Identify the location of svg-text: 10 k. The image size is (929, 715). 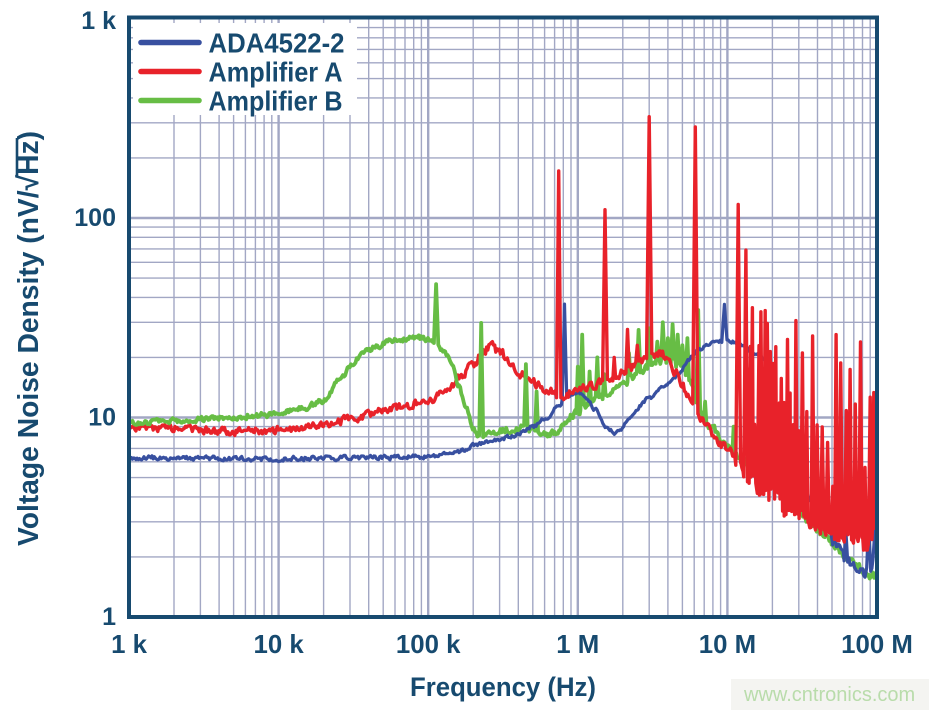
(278, 645).